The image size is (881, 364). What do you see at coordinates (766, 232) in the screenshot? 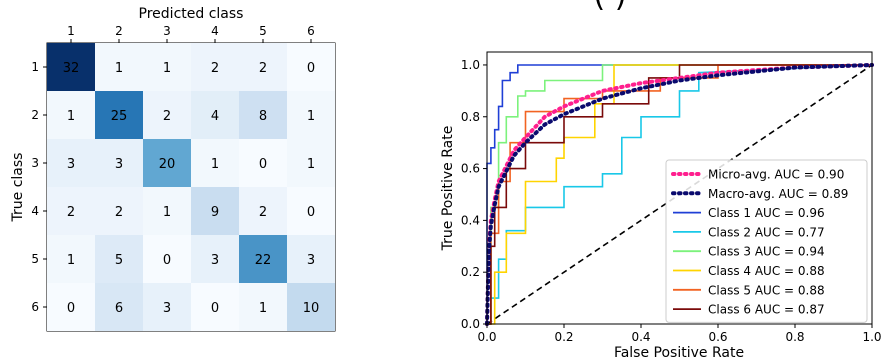
I see `legend-label: Class 2 AUC = 0.77` at bounding box center [766, 232].